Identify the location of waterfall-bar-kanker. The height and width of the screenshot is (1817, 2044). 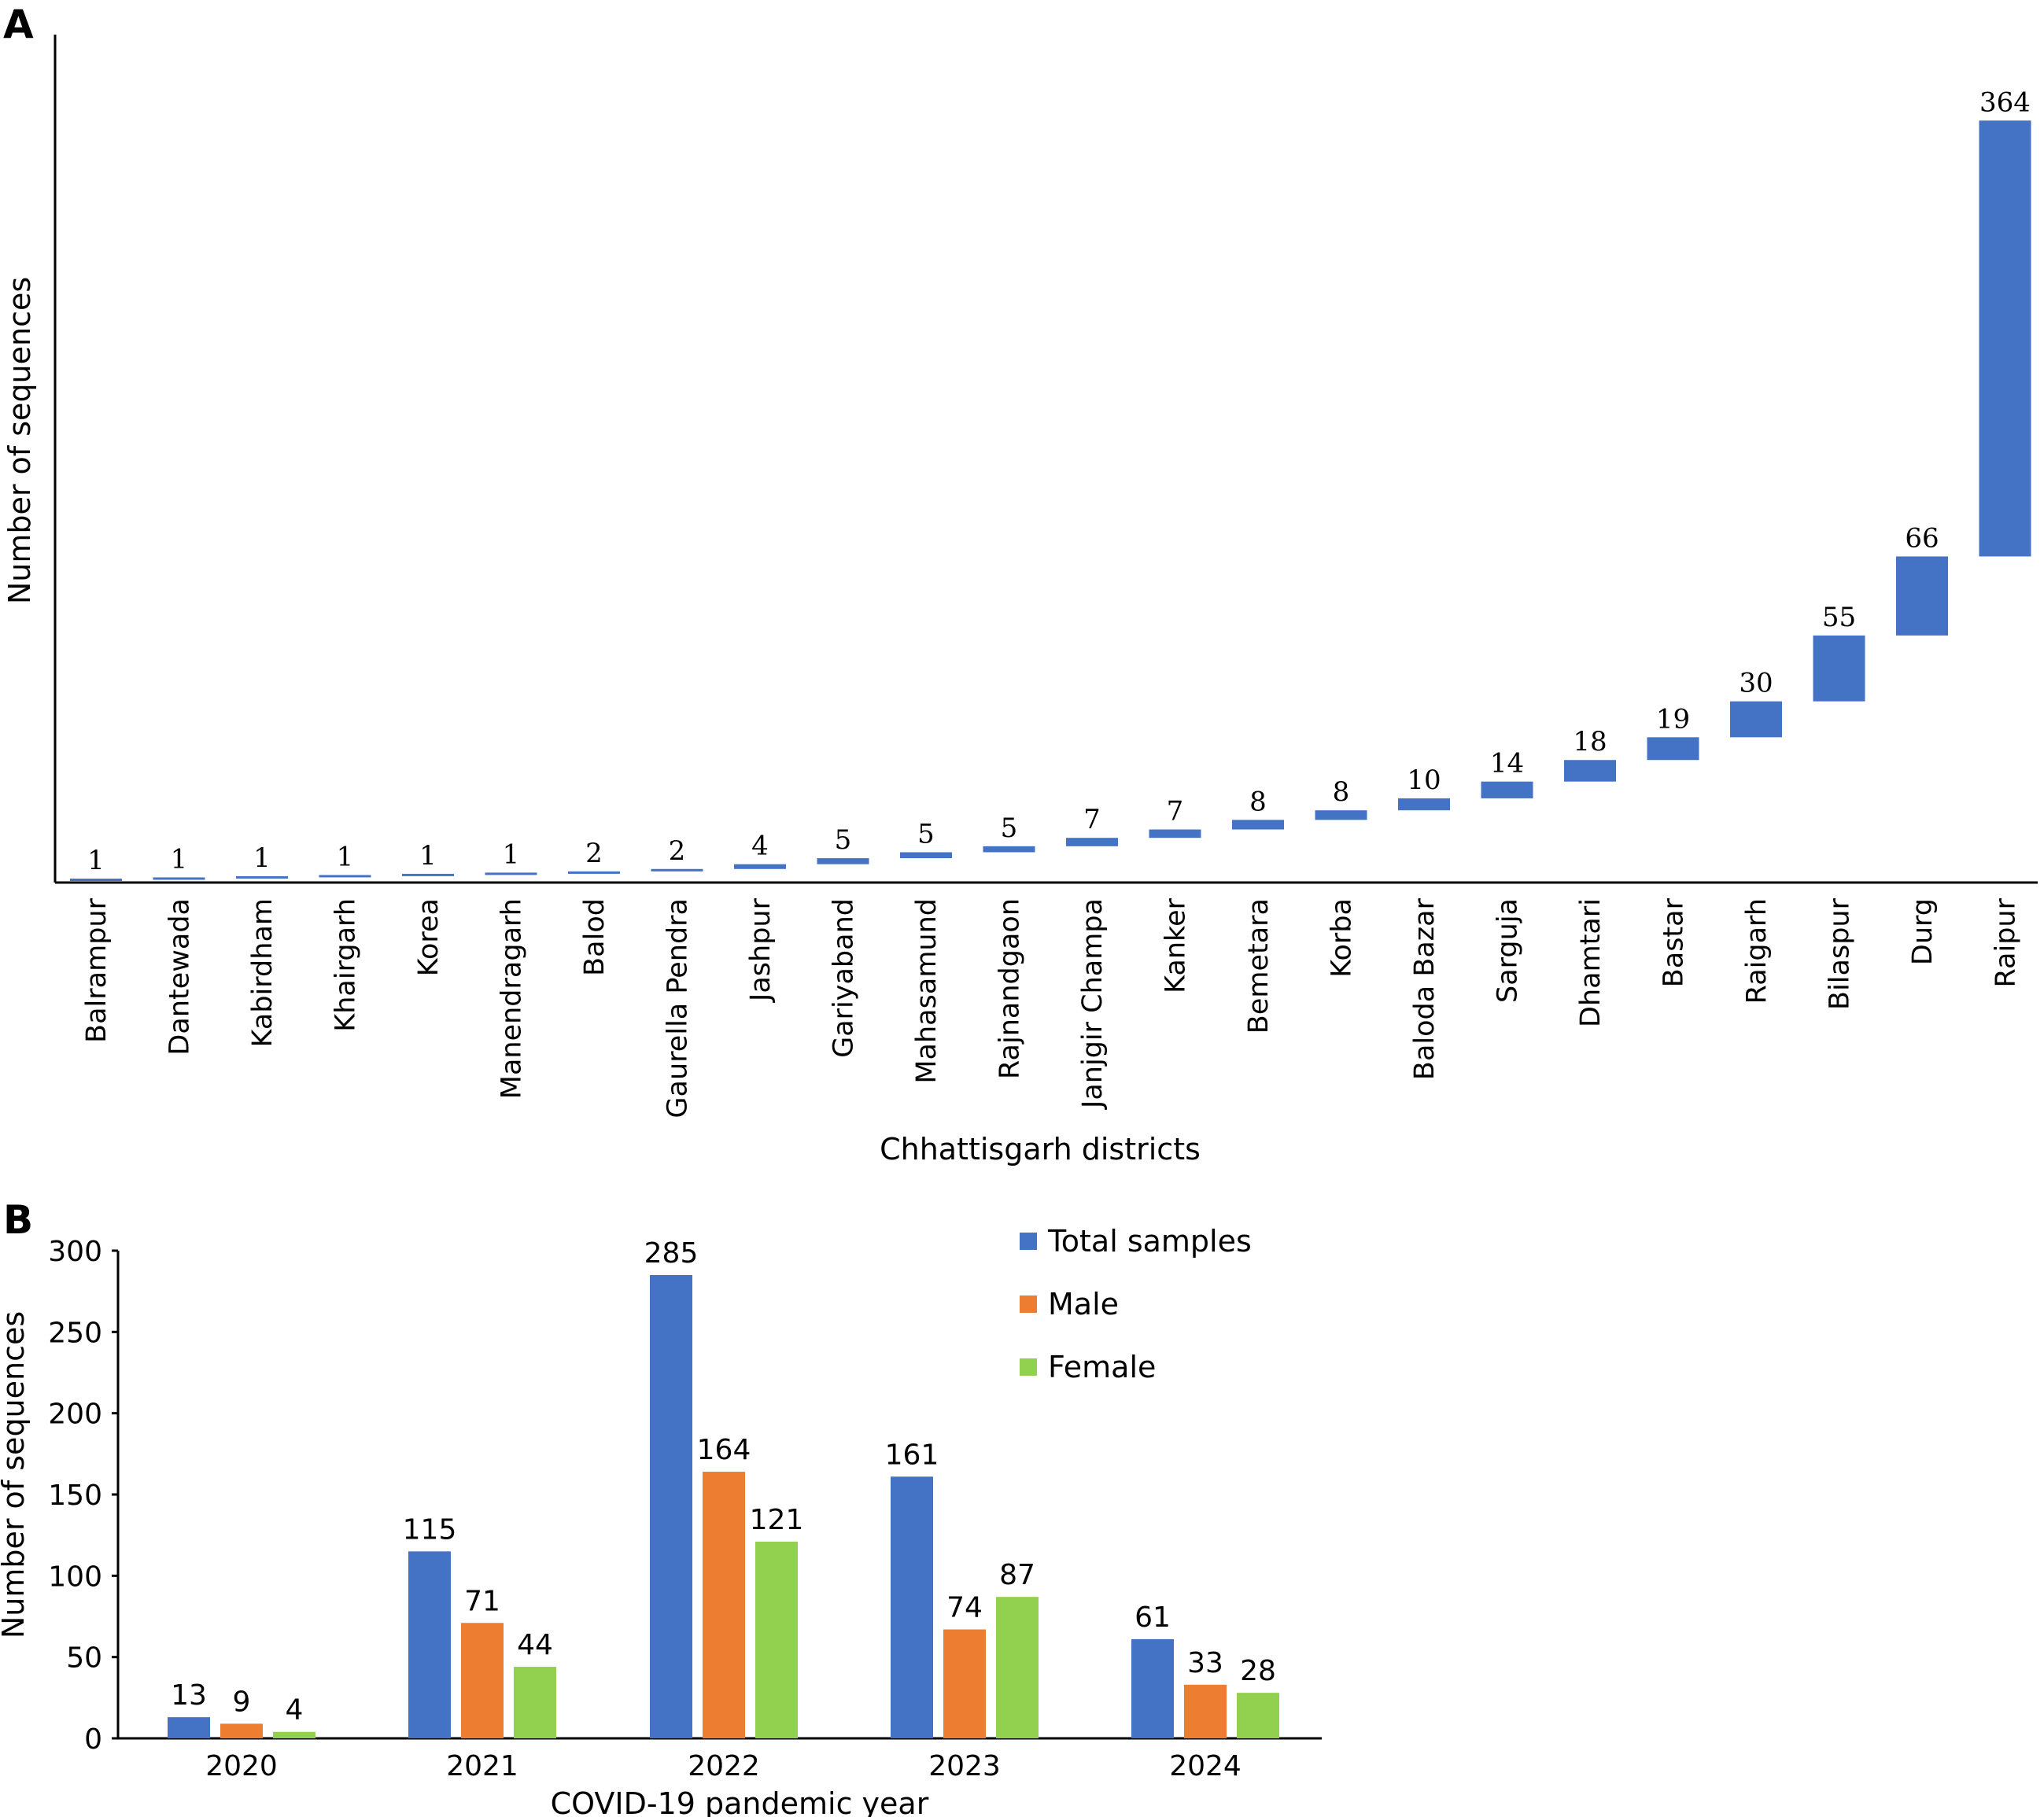
(1175, 834).